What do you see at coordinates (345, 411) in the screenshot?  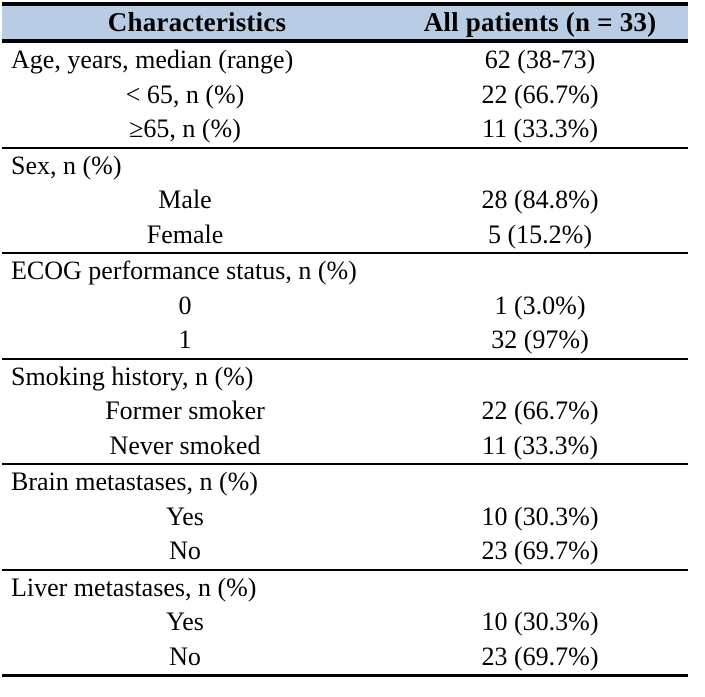 I see `table-row: Former smoker 22 (66.7%)` at bounding box center [345, 411].